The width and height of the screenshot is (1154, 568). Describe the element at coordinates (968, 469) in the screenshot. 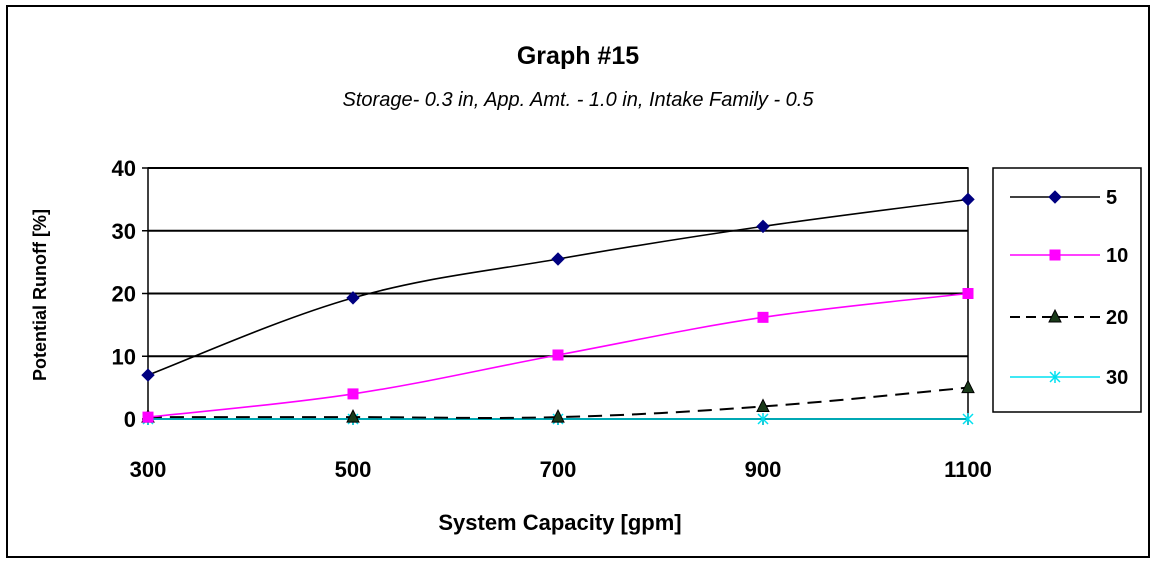

I see `x-tick-label: 1100` at that location.